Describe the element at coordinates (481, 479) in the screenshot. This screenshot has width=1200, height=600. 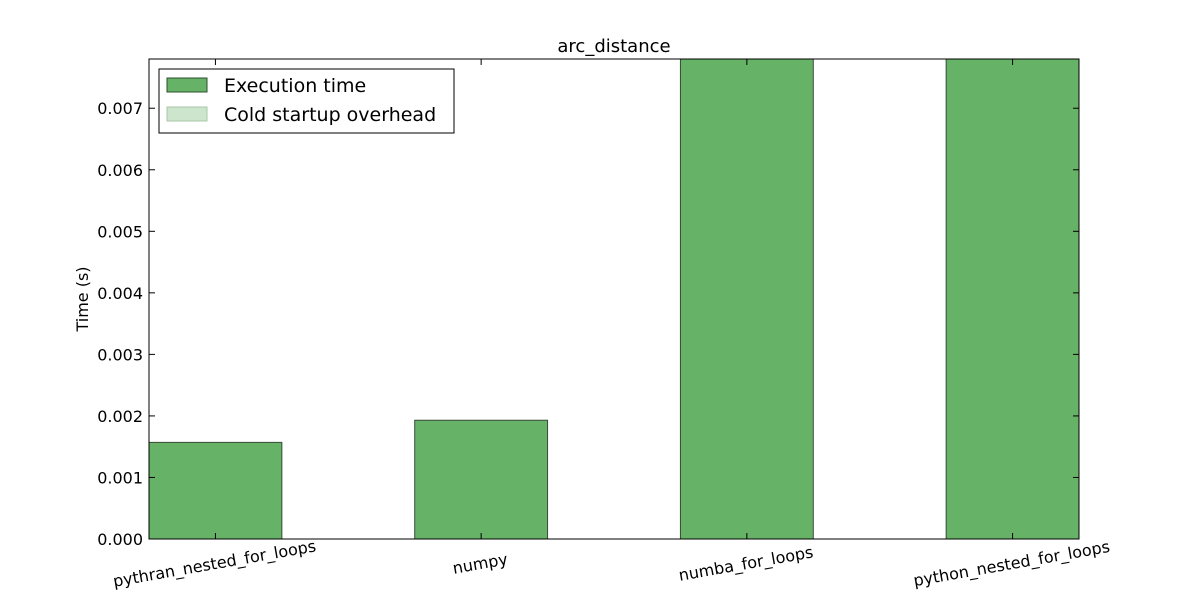
I see `bar-numpy-execution-time` at that location.